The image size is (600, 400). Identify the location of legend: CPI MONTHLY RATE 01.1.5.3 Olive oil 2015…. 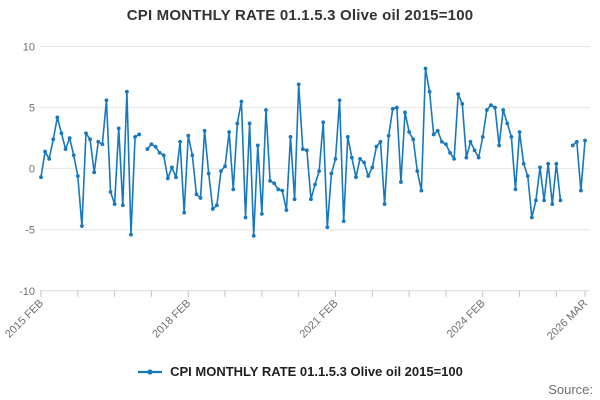
(300, 371).